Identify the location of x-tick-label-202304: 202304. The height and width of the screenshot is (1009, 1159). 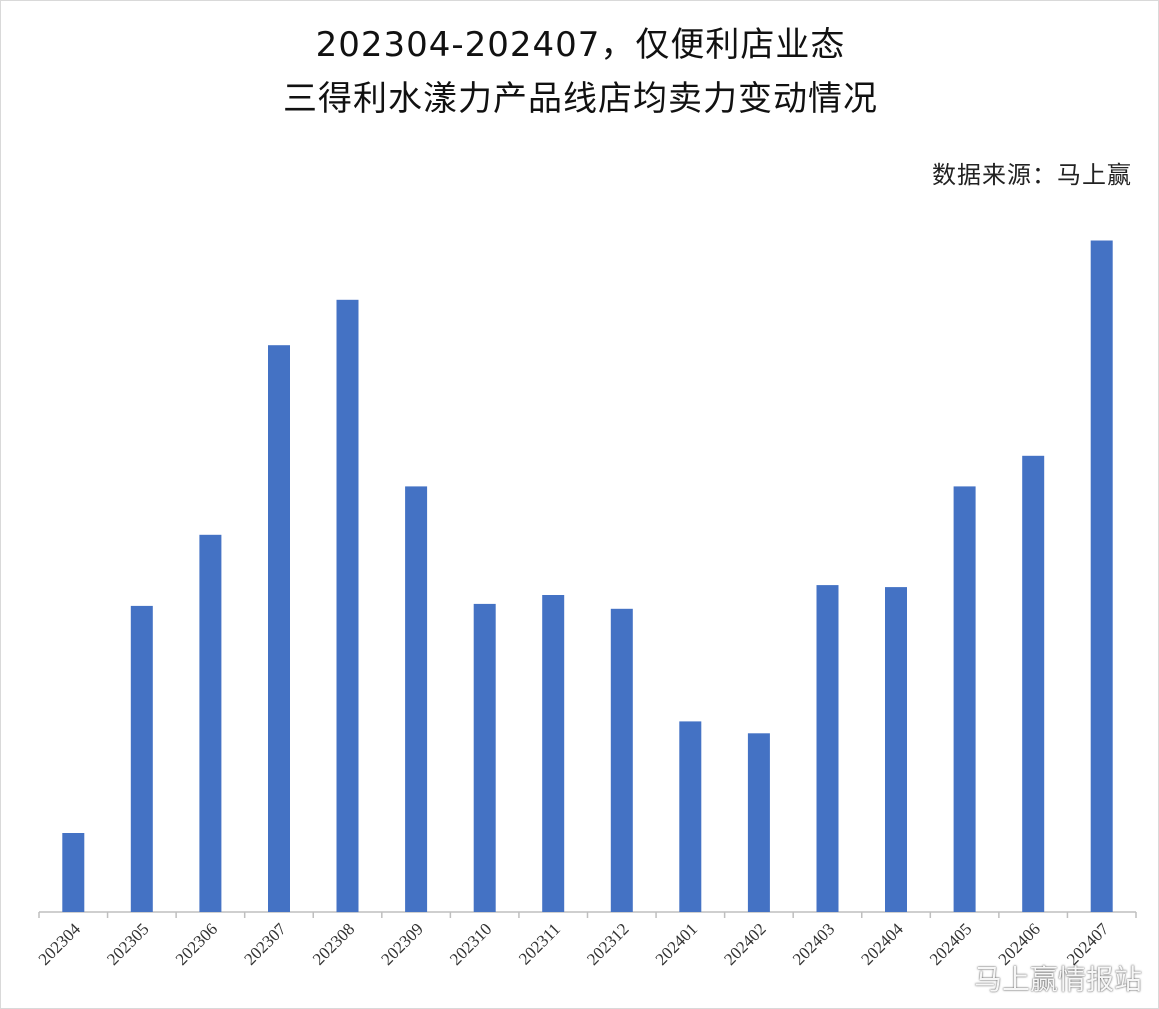
(60, 944).